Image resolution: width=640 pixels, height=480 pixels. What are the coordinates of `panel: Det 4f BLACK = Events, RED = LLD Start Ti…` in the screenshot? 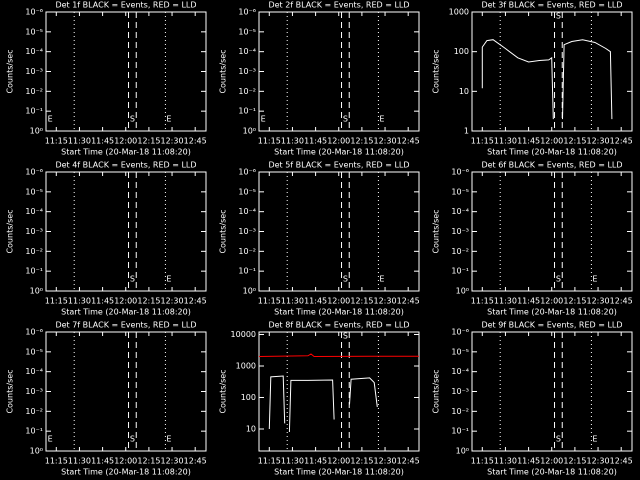 It's located at (106, 239).